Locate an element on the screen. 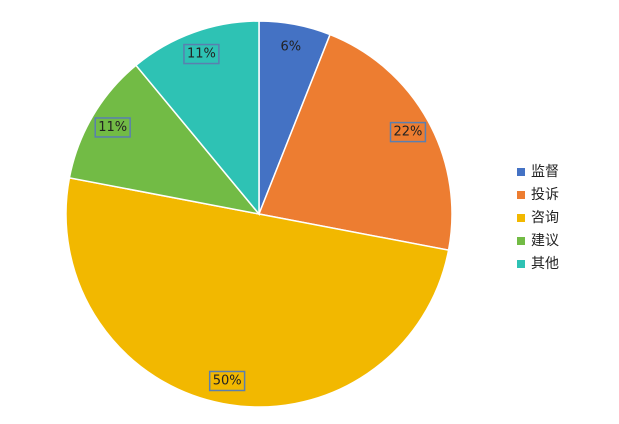 The height and width of the screenshot is (424, 619). legend-label: 建议 is located at coordinates (545, 241).